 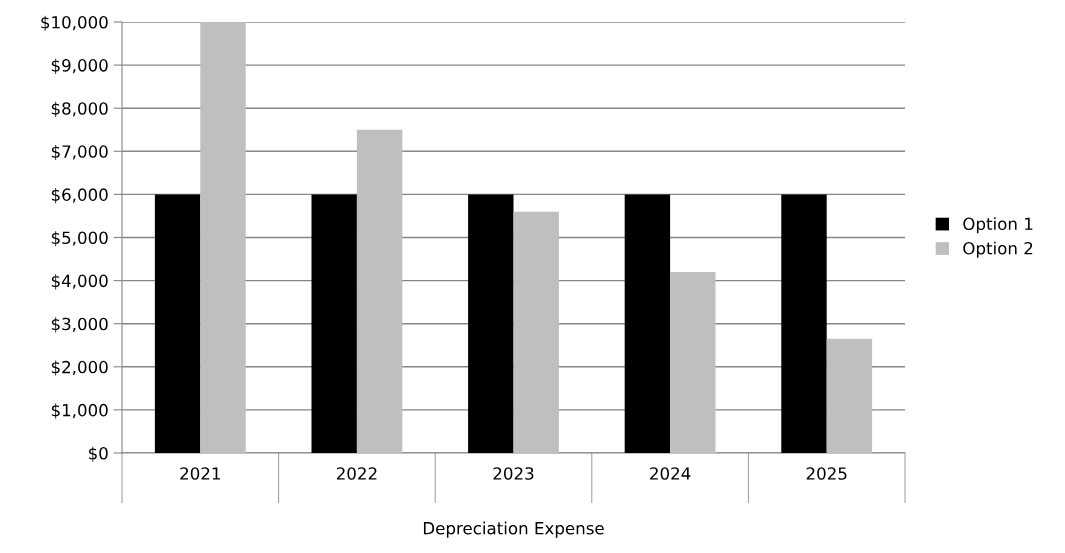 What do you see at coordinates (998, 225) in the screenshot?
I see `legend-label: Option 1` at bounding box center [998, 225].